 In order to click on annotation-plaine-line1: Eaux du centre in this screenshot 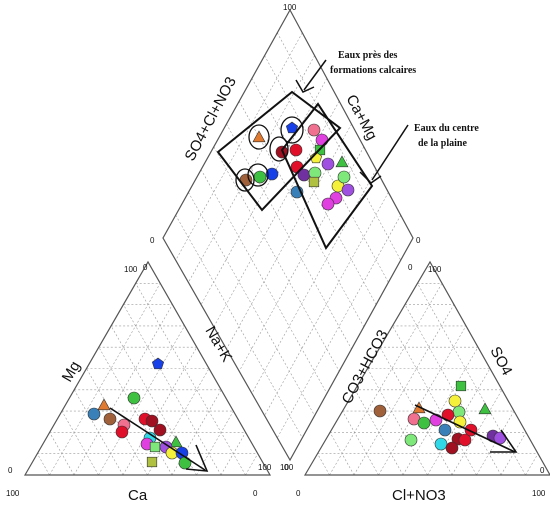, I will do `click(446, 128)`.